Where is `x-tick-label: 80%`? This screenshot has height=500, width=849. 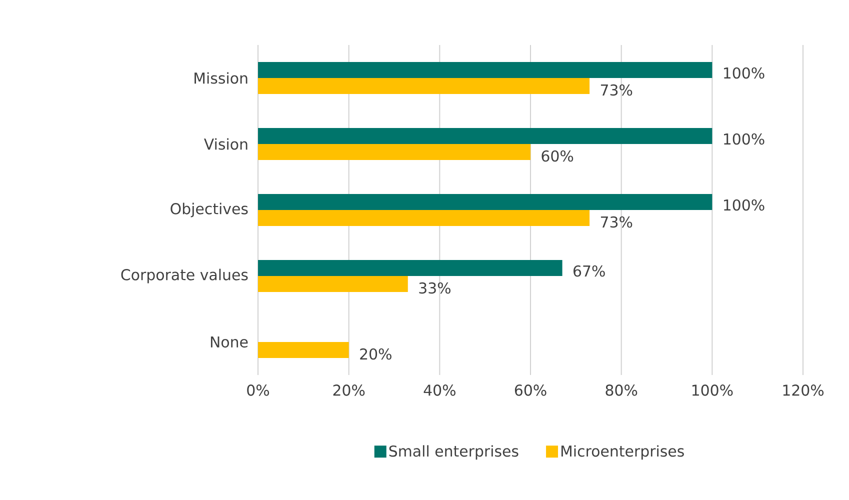
x-tick-label: 80% is located at coordinates (622, 390).